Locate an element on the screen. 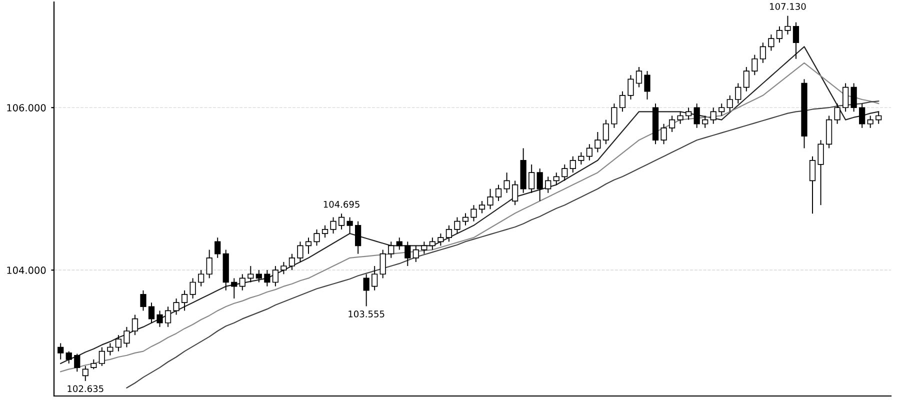 This screenshot has width=900, height=400. annotation: 107.130 is located at coordinates (788, 6).